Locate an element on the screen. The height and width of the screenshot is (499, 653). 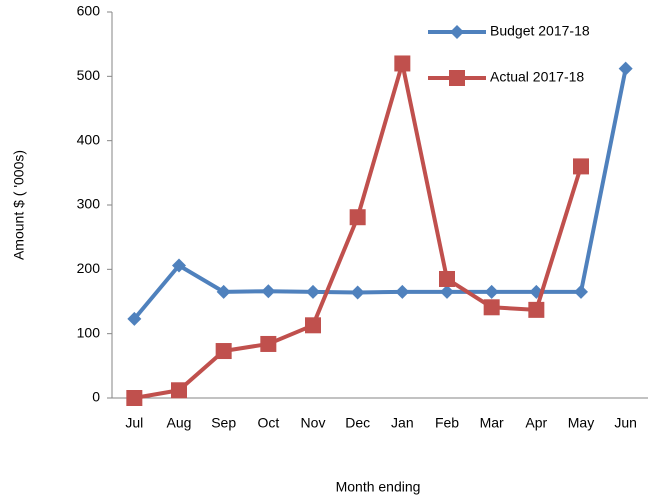
y-tick-label: 600 is located at coordinates (89, 11).